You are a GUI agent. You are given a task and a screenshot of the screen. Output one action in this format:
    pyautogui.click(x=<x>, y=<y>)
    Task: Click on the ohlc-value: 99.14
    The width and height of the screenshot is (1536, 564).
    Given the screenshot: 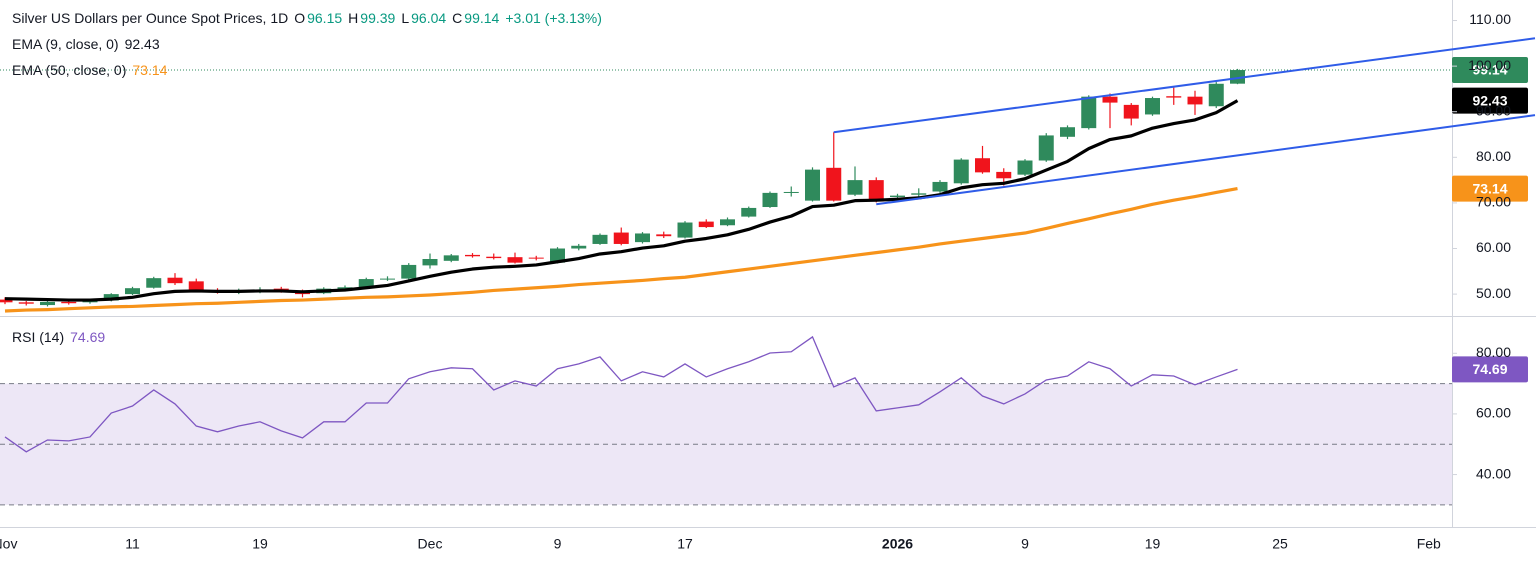 What is the action you would take?
    pyautogui.click(x=482, y=18)
    